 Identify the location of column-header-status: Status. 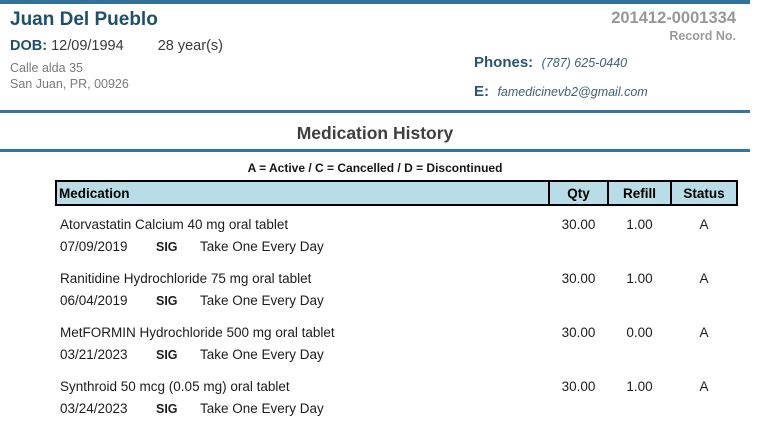
(704, 193).